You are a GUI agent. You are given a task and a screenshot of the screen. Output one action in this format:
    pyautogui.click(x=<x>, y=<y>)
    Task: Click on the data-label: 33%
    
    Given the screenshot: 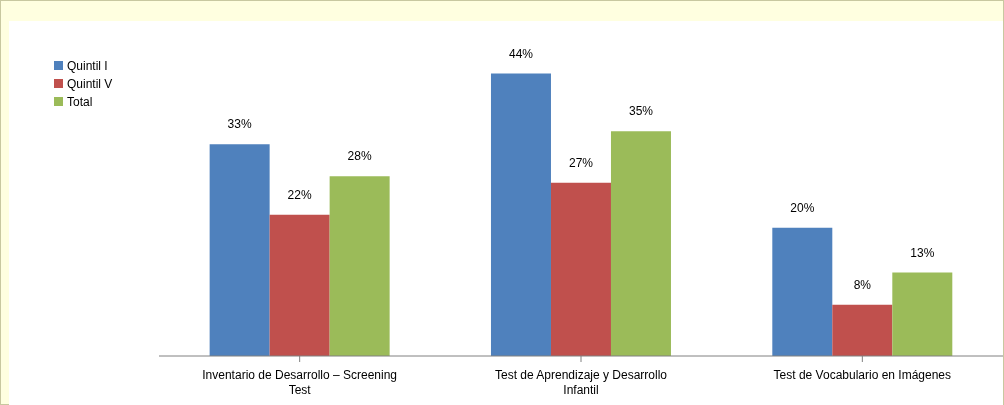 What is the action you would take?
    pyautogui.click(x=239, y=124)
    